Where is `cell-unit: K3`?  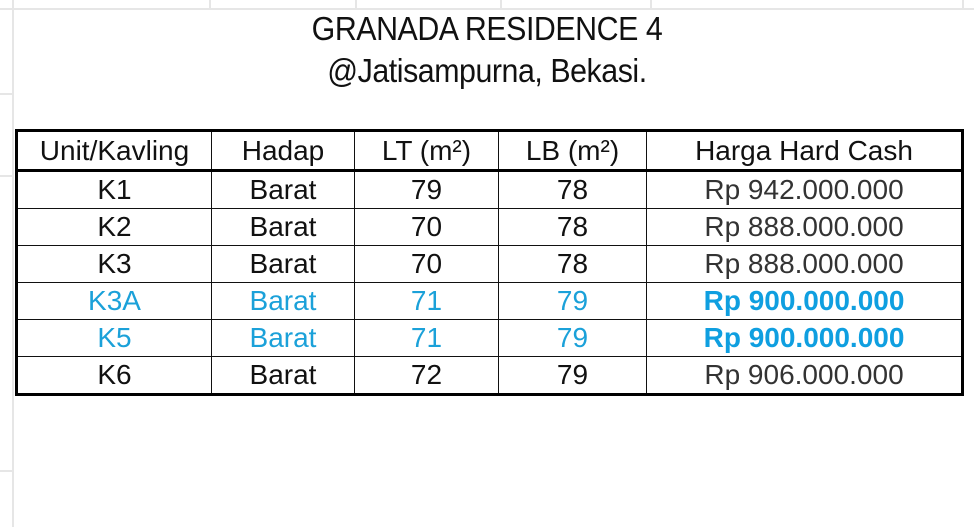 cell-unit: K3 is located at coordinates (114, 264).